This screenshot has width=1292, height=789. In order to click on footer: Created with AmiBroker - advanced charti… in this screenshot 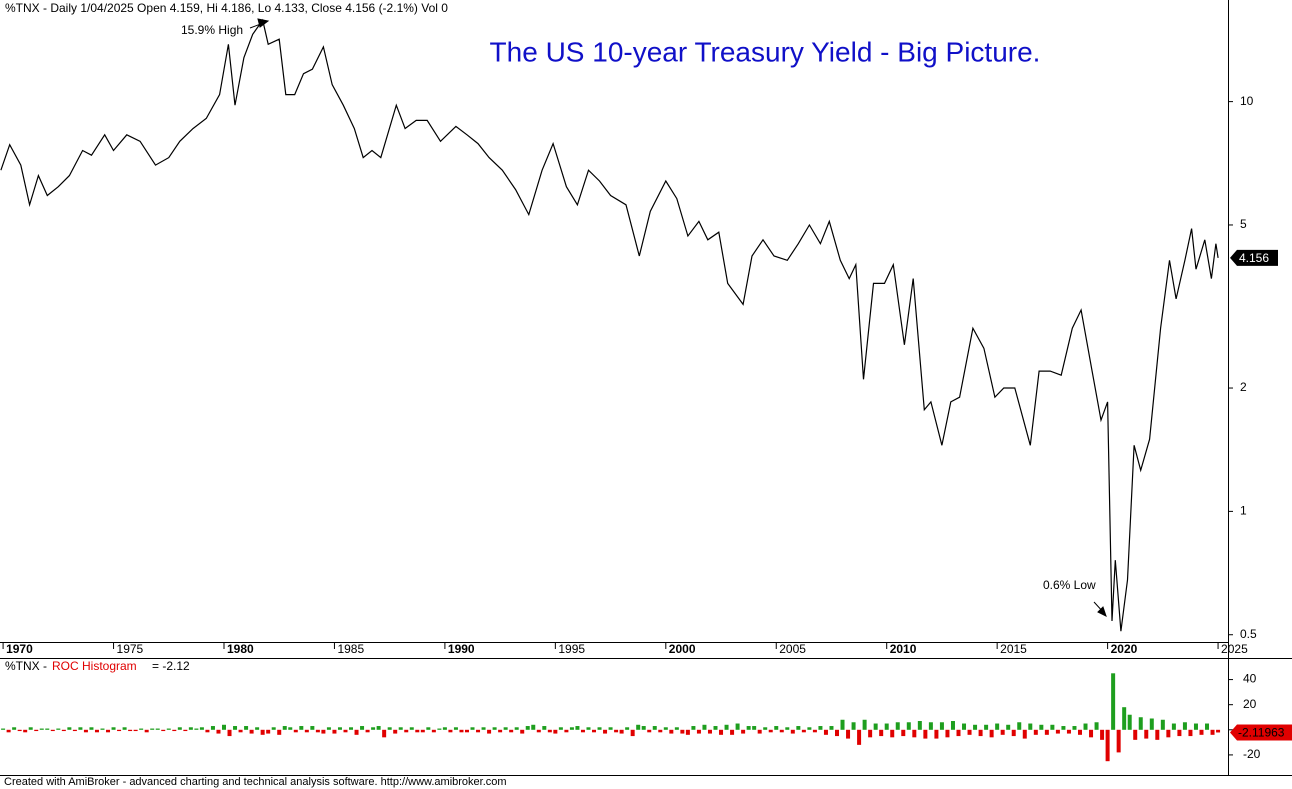, I will do `click(255, 782)`.